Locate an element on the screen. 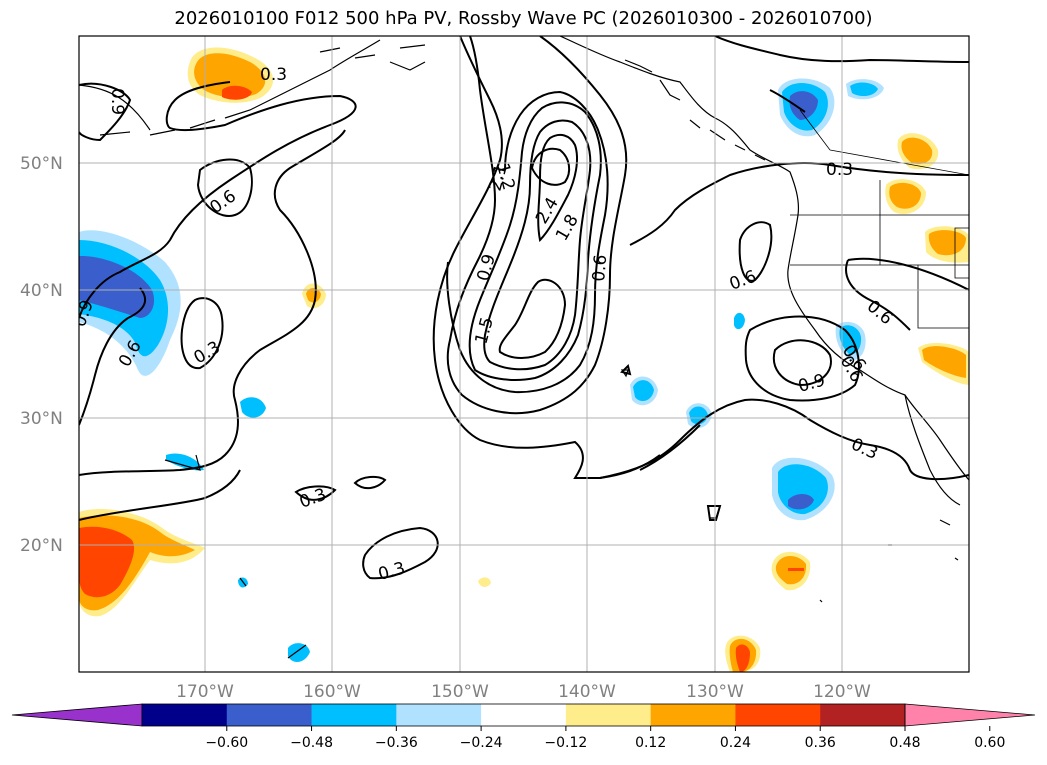 The height and width of the screenshot is (765, 1047). lon-label-150w: 150°W is located at coordinates (460, 692).